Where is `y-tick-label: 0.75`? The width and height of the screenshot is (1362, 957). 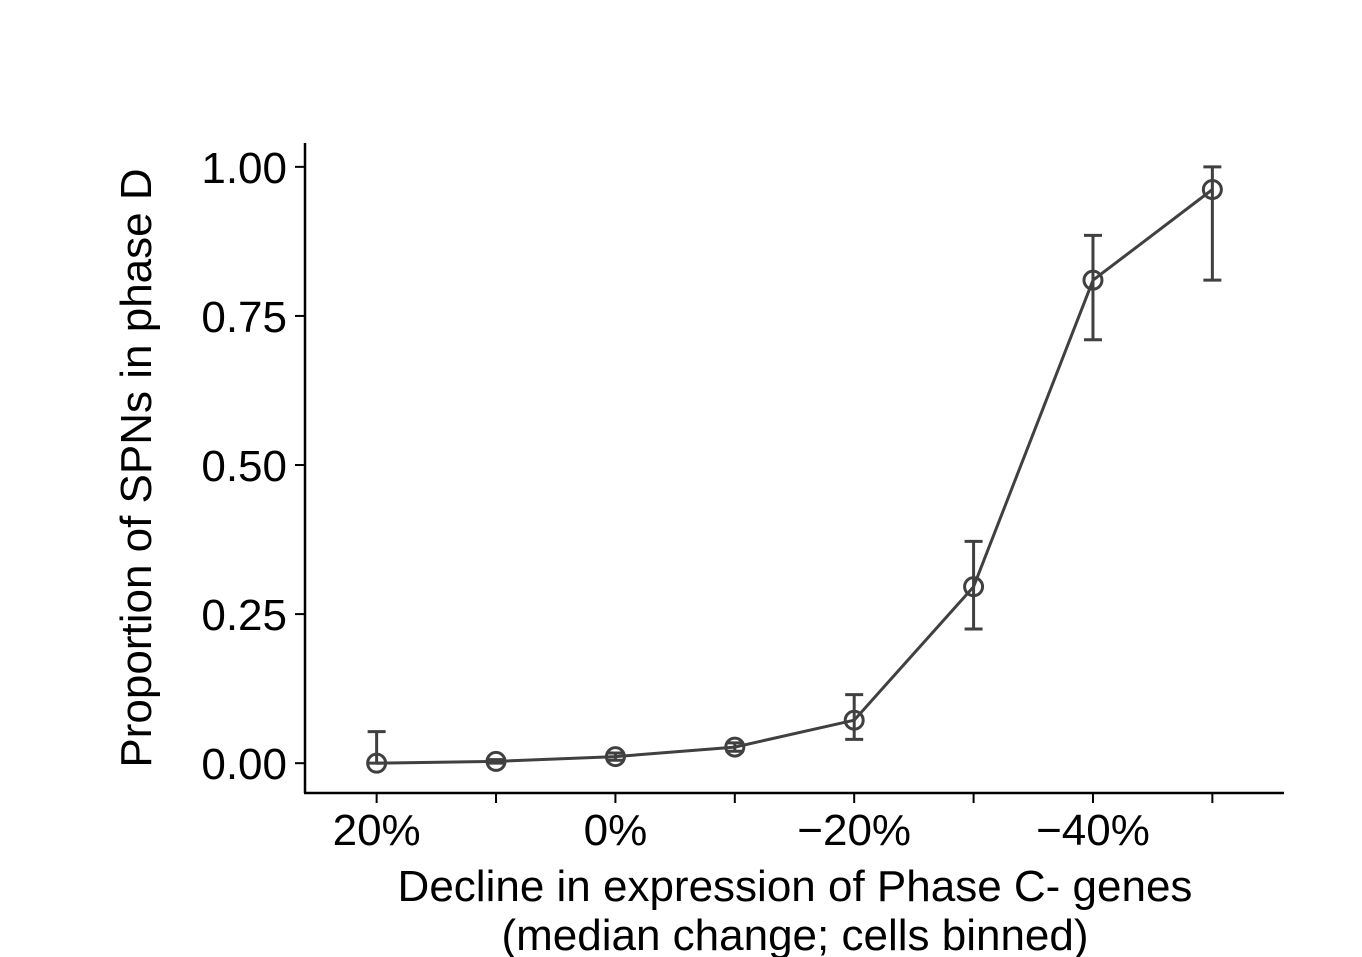
y-tick-label: 0.75 is located at coordinates (244, 317).